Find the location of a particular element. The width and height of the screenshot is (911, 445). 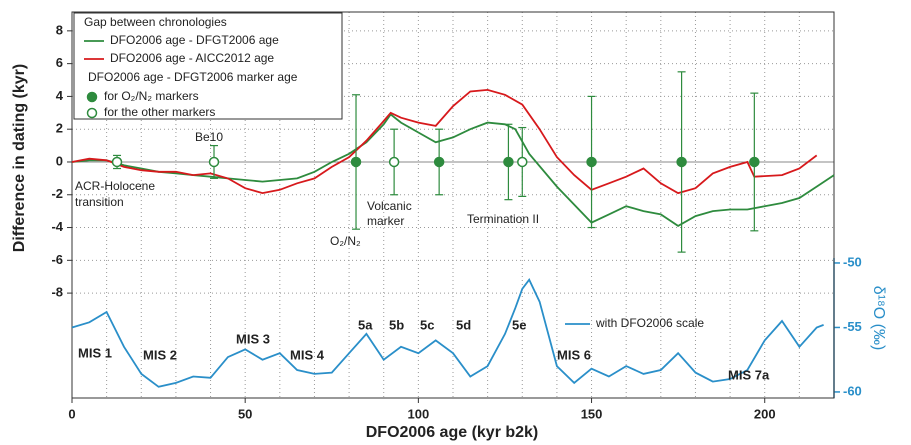

y-tick-label: 0 is located at coordinates (59, 160).